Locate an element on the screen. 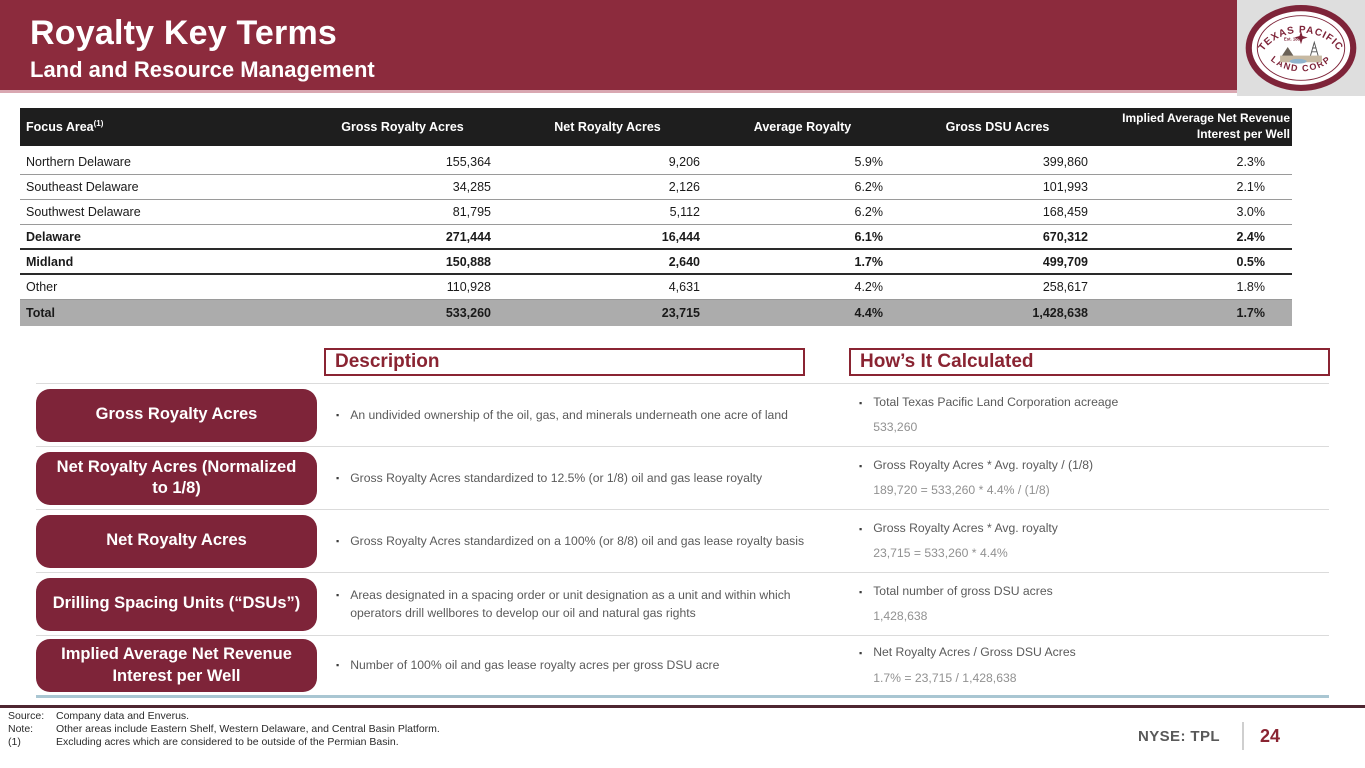  definitions-headers: Description How’s It Calculated is located at coordinates (683, 362).